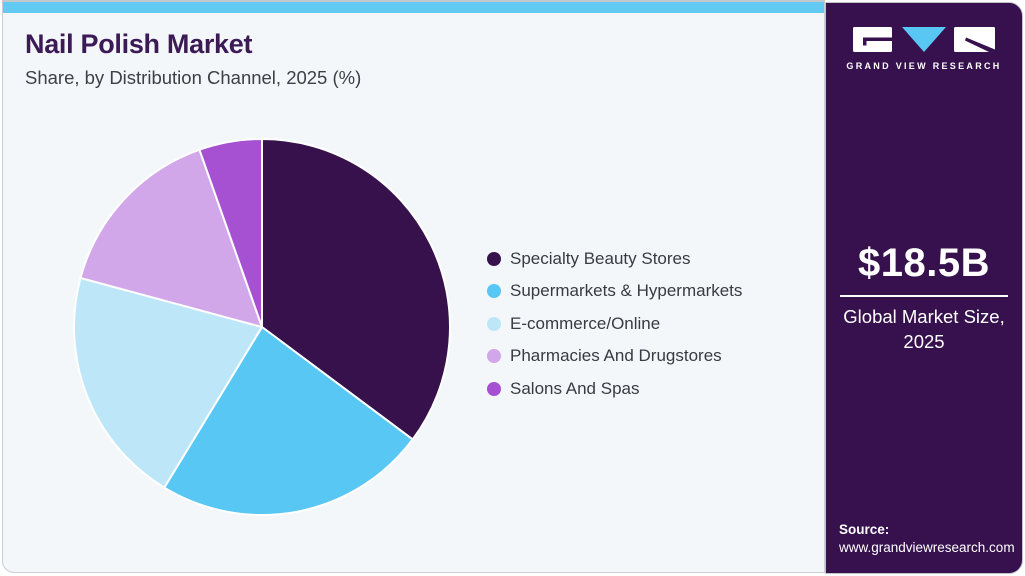 The width and height of the screenshot is (1025, 576). I want to click on legend-item: Specialty Beauty Stores, so click(614, 259).